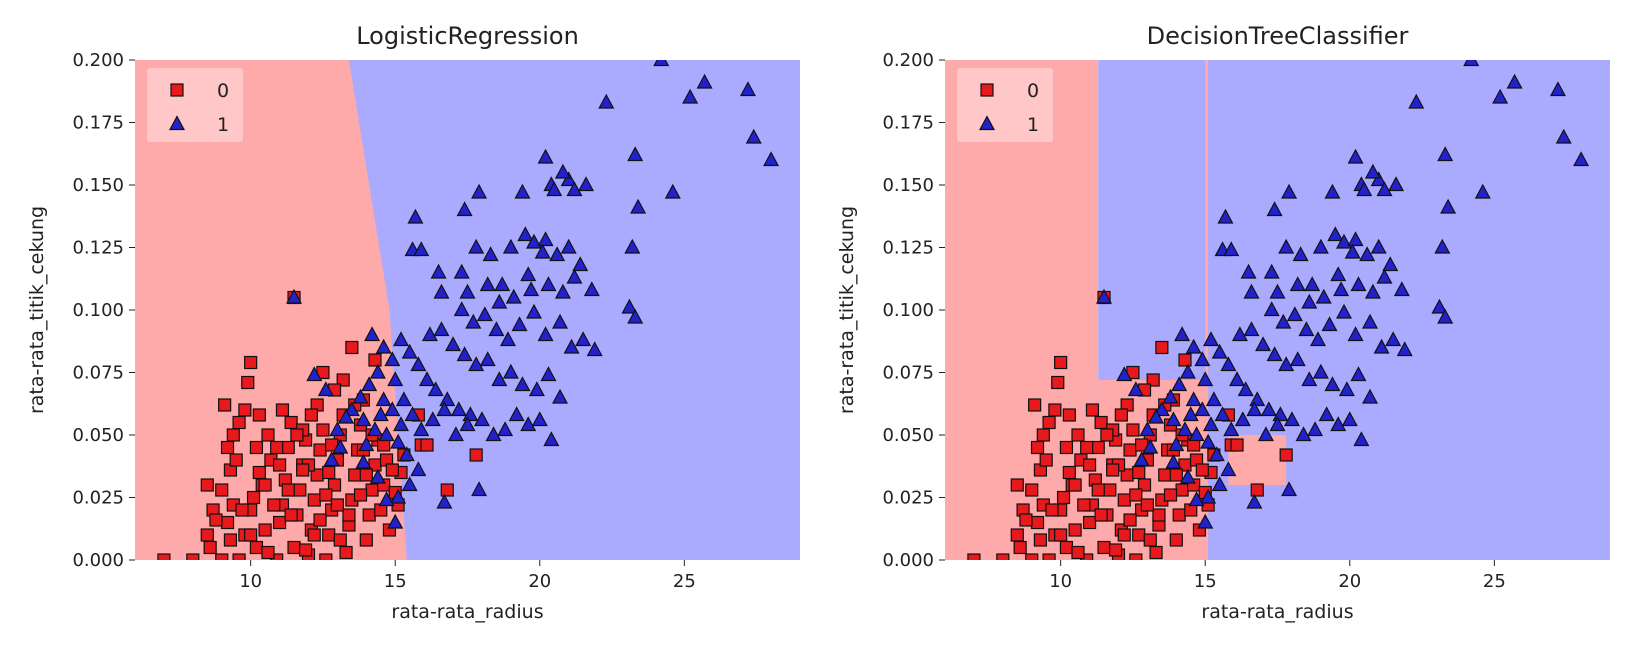  What do you see at coordinates (1278, 36) in the screenshot?
I see `chart-title: DecisionTreeClassifier` at bounding box center [1278, 36].